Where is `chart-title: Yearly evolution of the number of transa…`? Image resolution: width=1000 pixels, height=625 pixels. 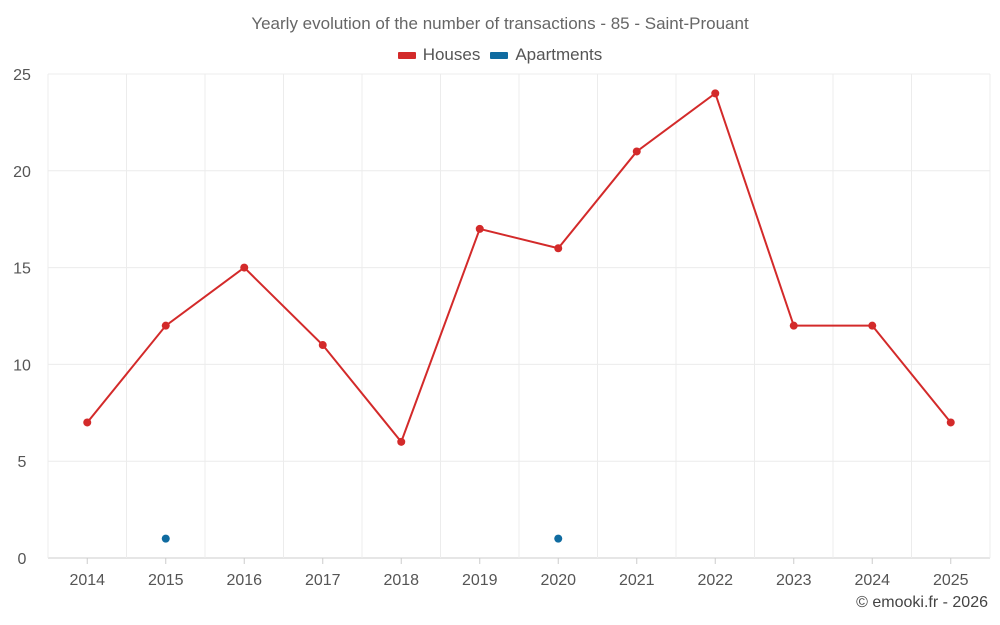
chart-title: Yearly evolution of the number of transa… is located at coordinates (500, 23).